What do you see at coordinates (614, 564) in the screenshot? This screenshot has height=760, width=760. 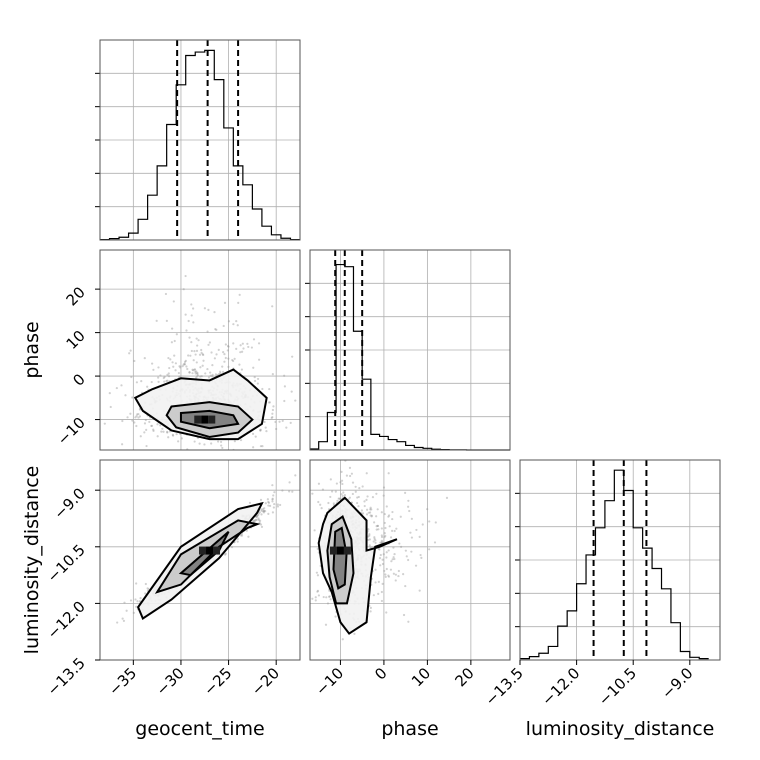 I see `hist-line-luminosity_distance` at bounding box center [614, 564].